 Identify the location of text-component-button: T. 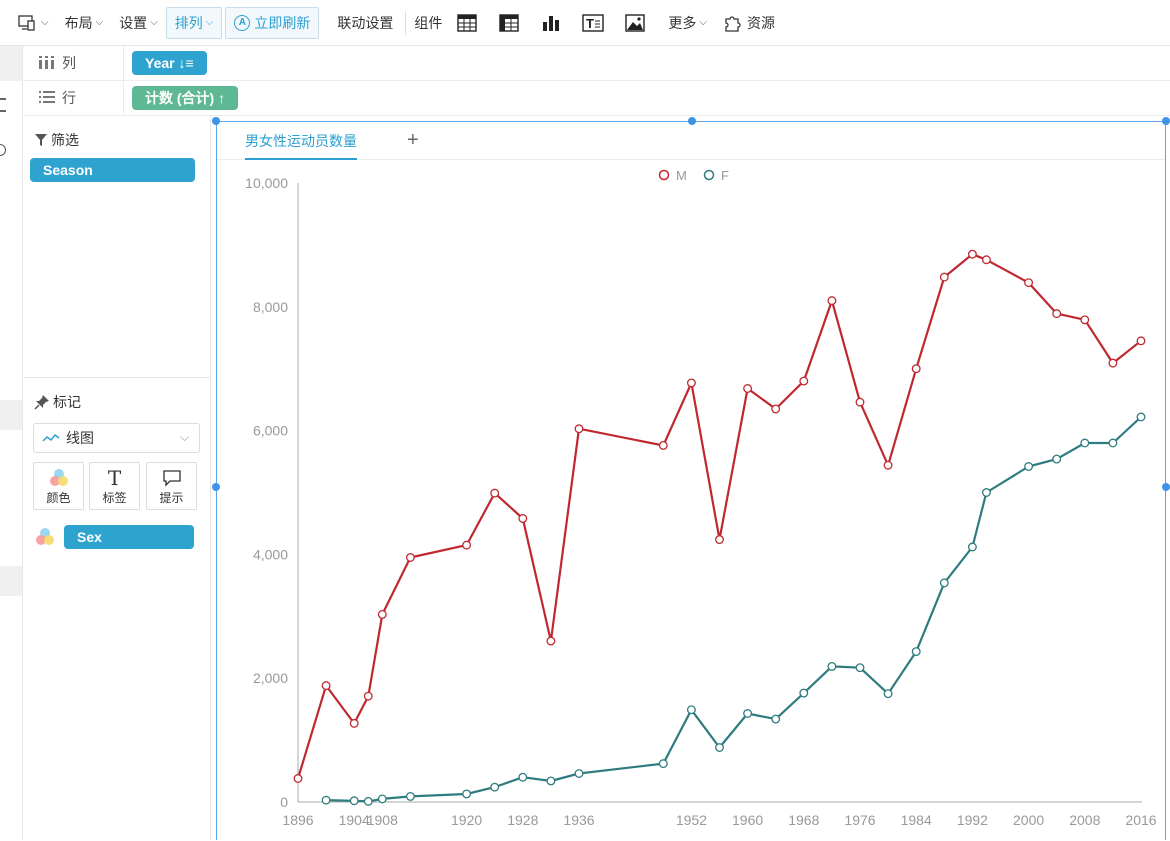
(593, 23).